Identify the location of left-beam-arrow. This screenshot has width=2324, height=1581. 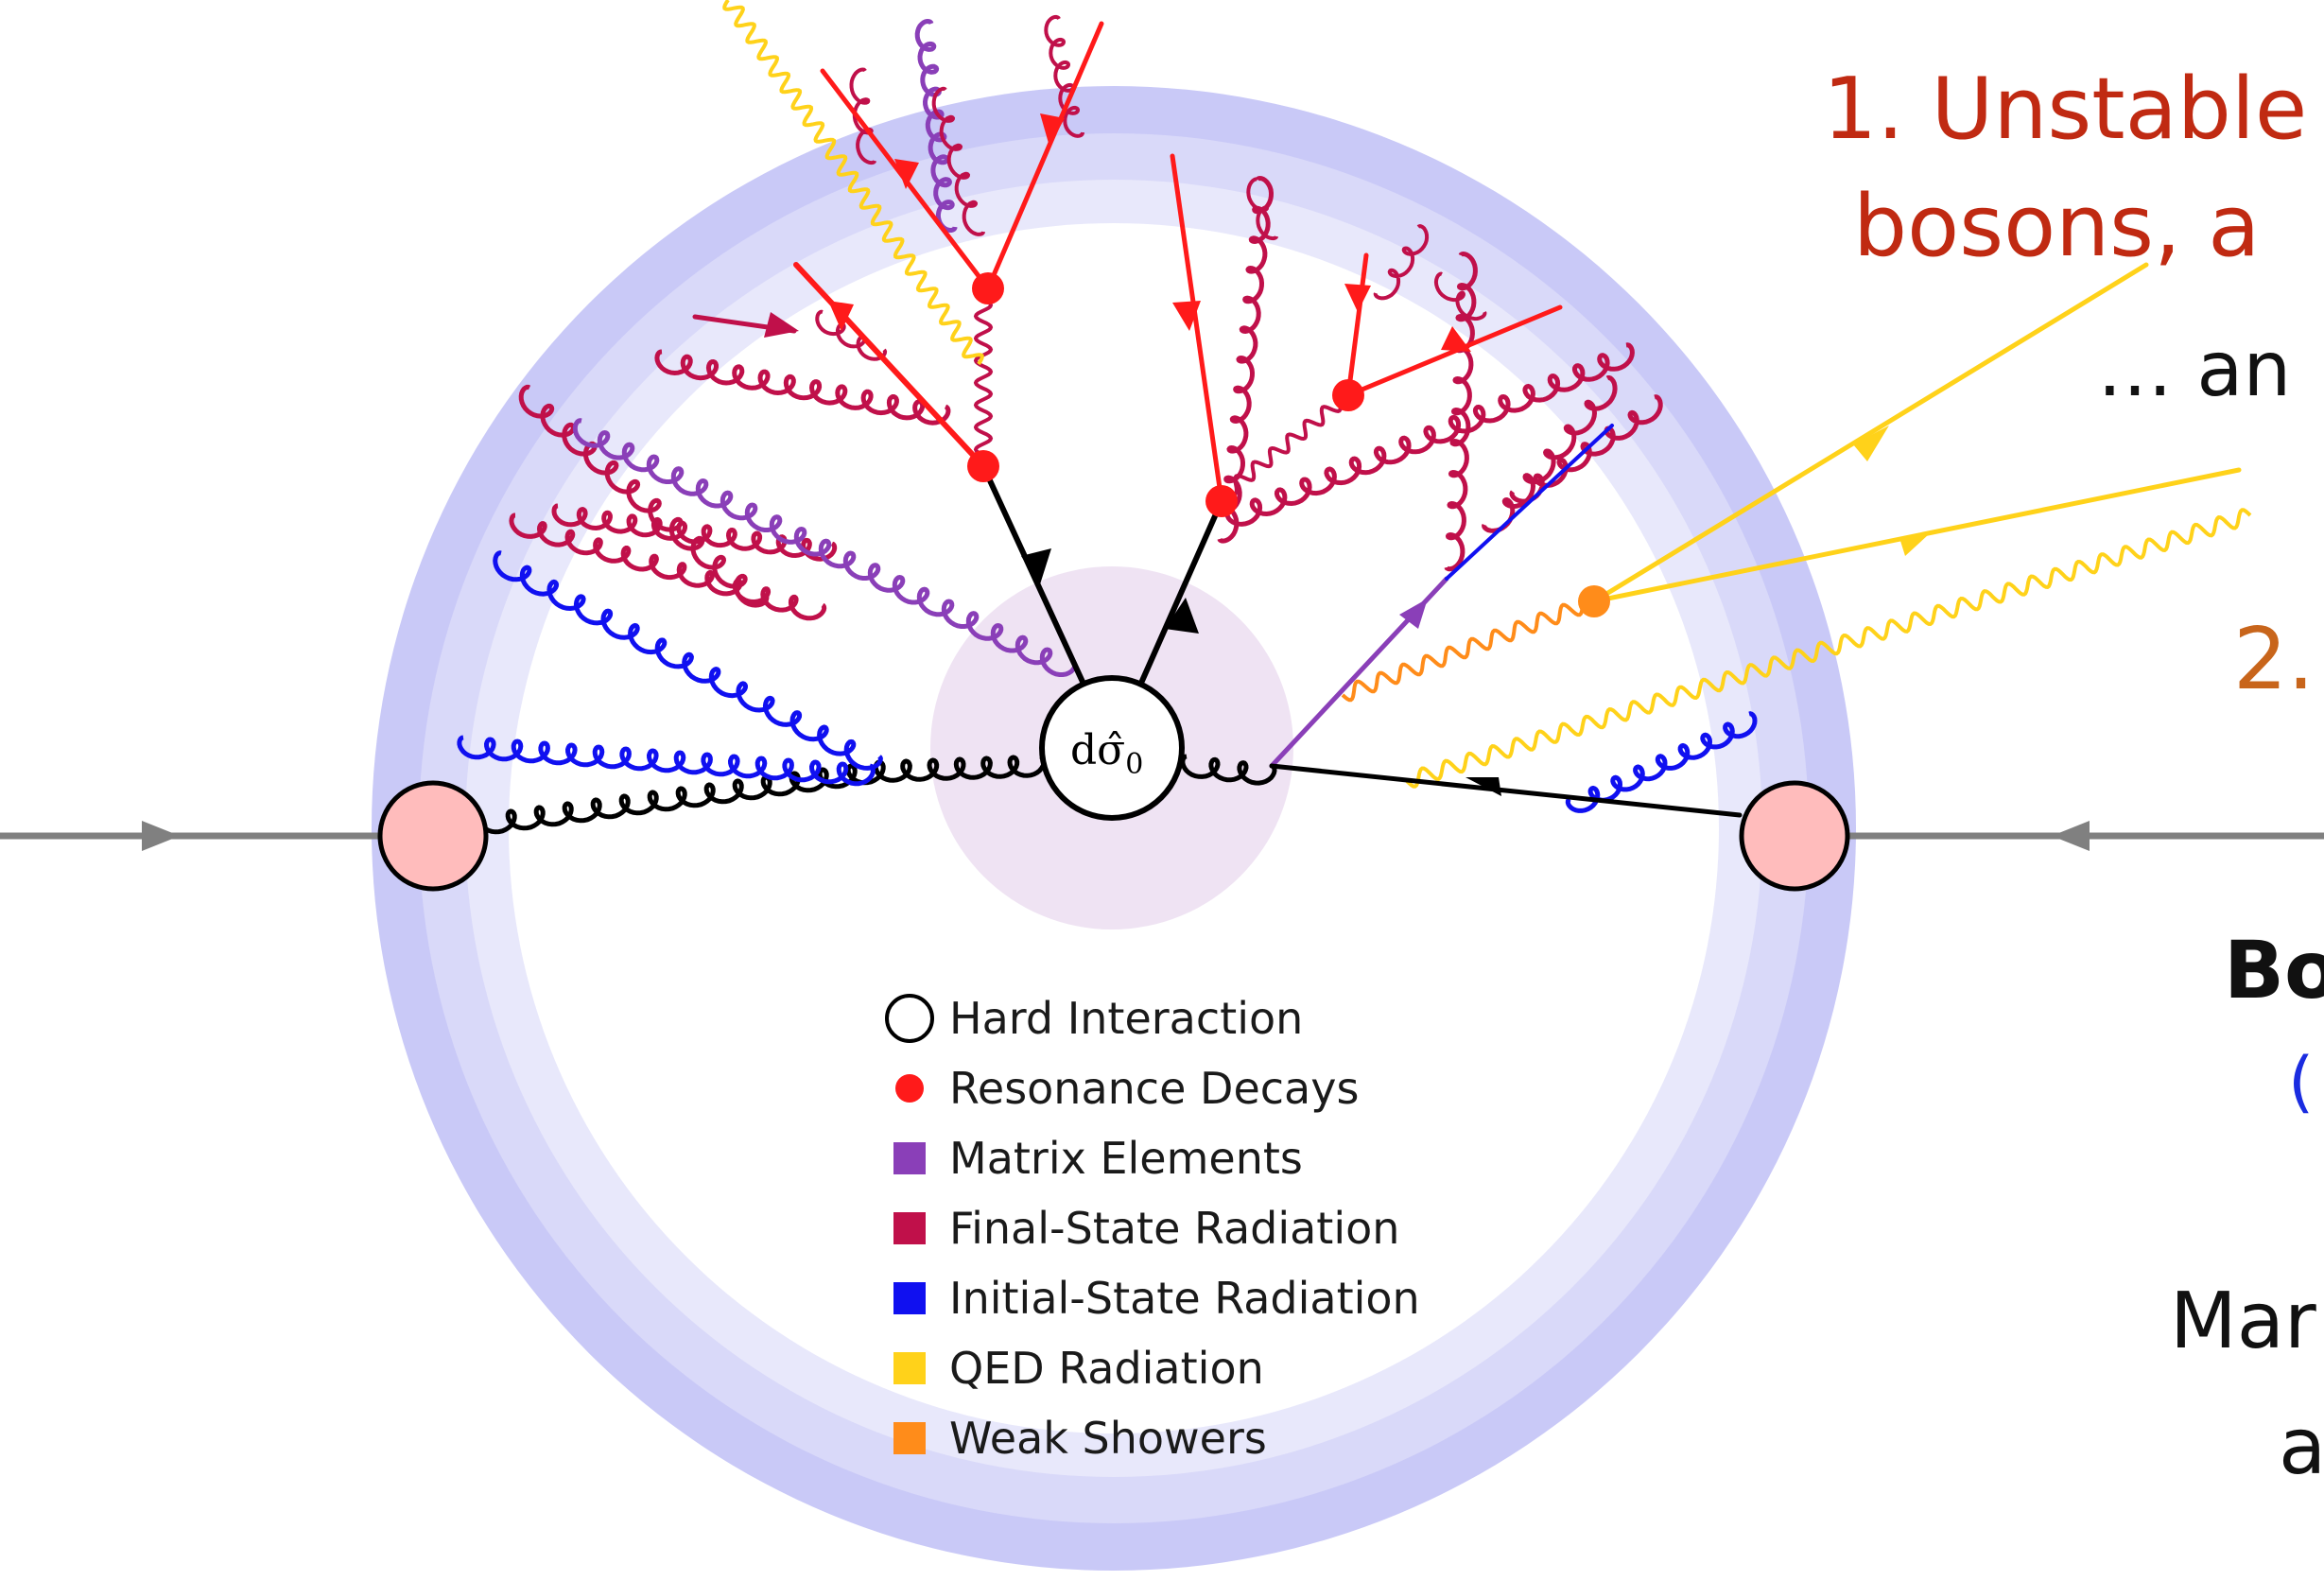
(161, 836).